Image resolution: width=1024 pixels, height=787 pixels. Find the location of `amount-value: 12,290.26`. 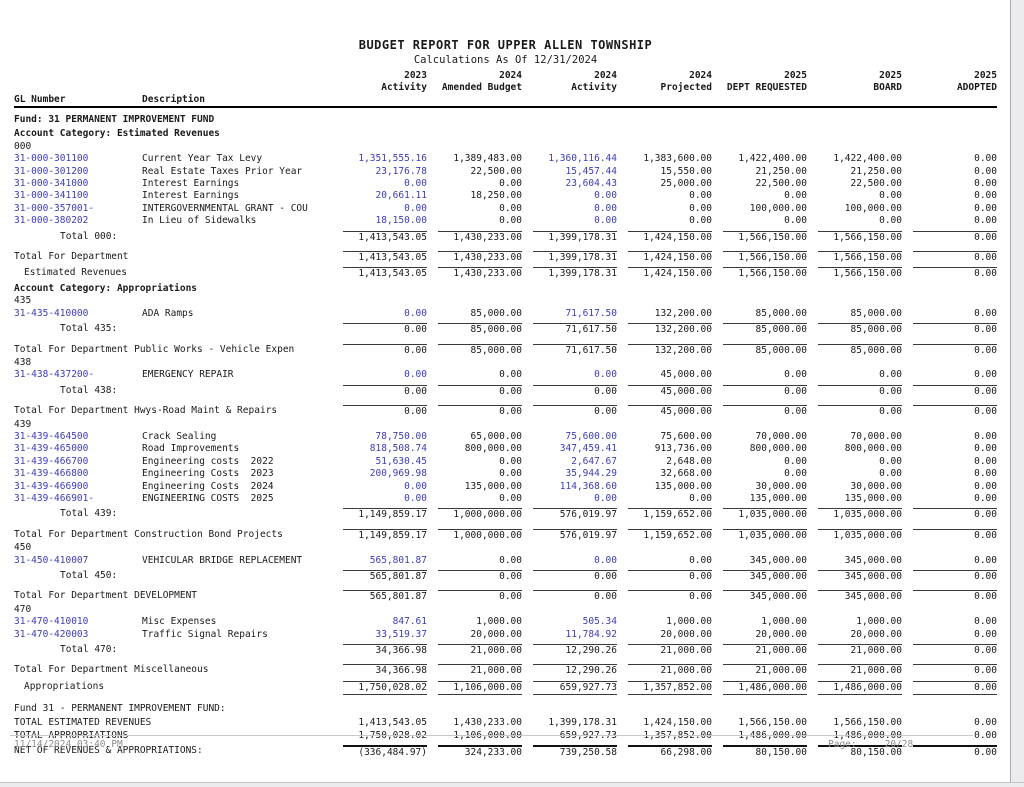

amount-value: 12,290.26 is located at coordinates (575, 650).